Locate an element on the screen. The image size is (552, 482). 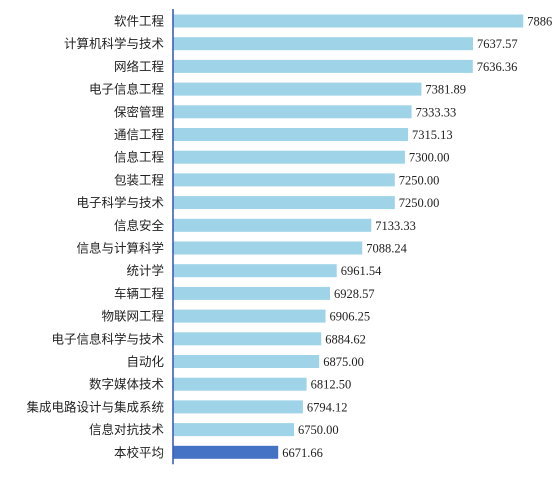
category-label-14: 电子信息科学与技术 is located at coordinates (107, 338).